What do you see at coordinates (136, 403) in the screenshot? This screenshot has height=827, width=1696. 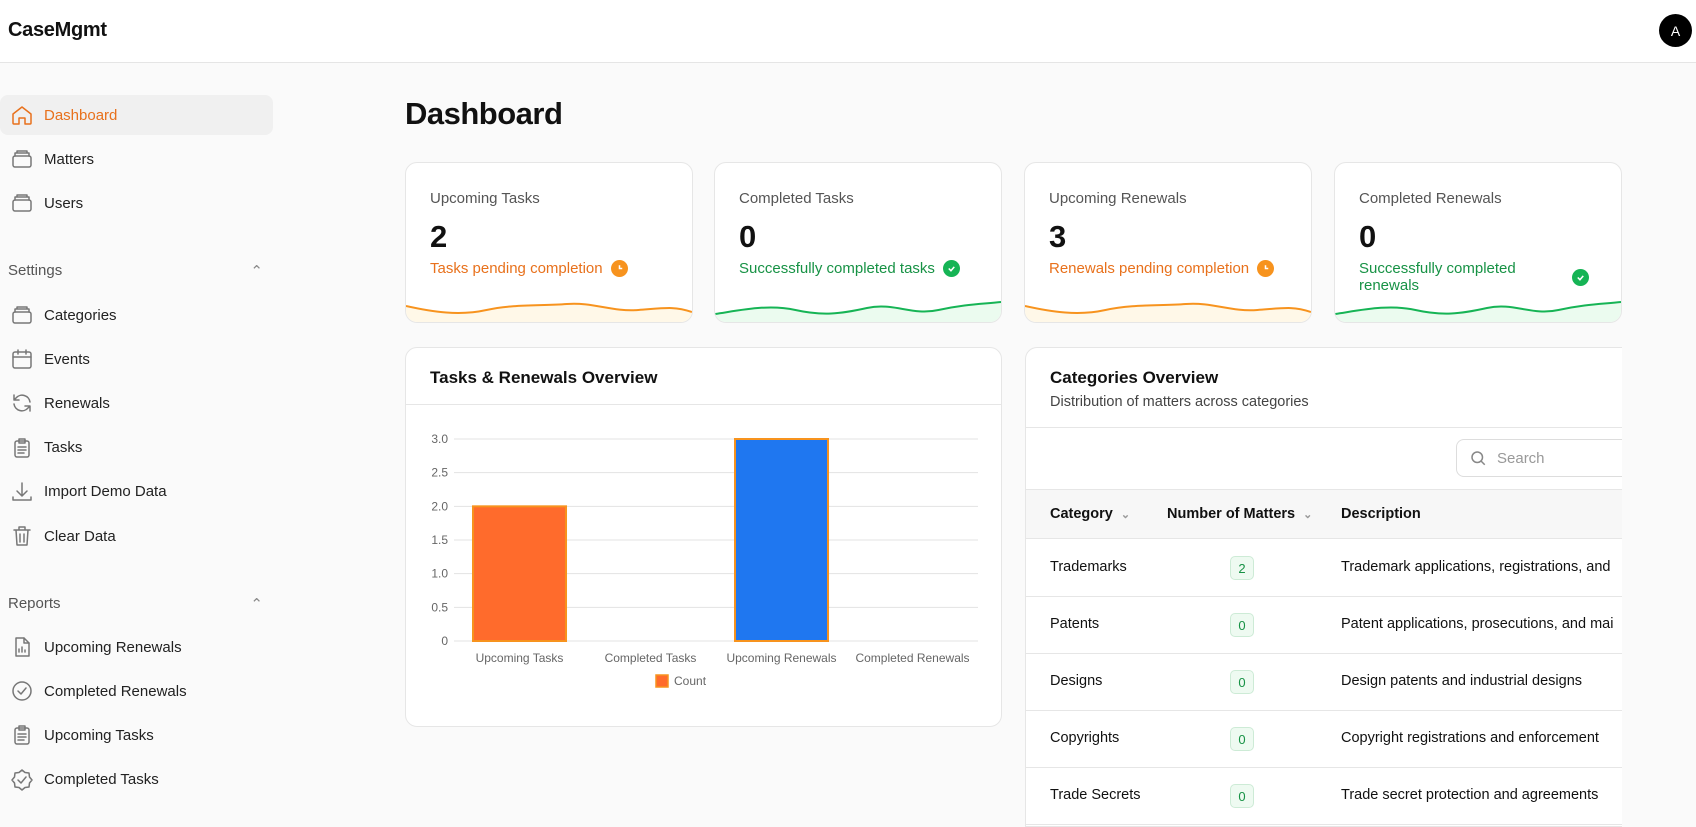 I see `sidebar-item-renewals: Renewals` at bounding box center [136, 403].